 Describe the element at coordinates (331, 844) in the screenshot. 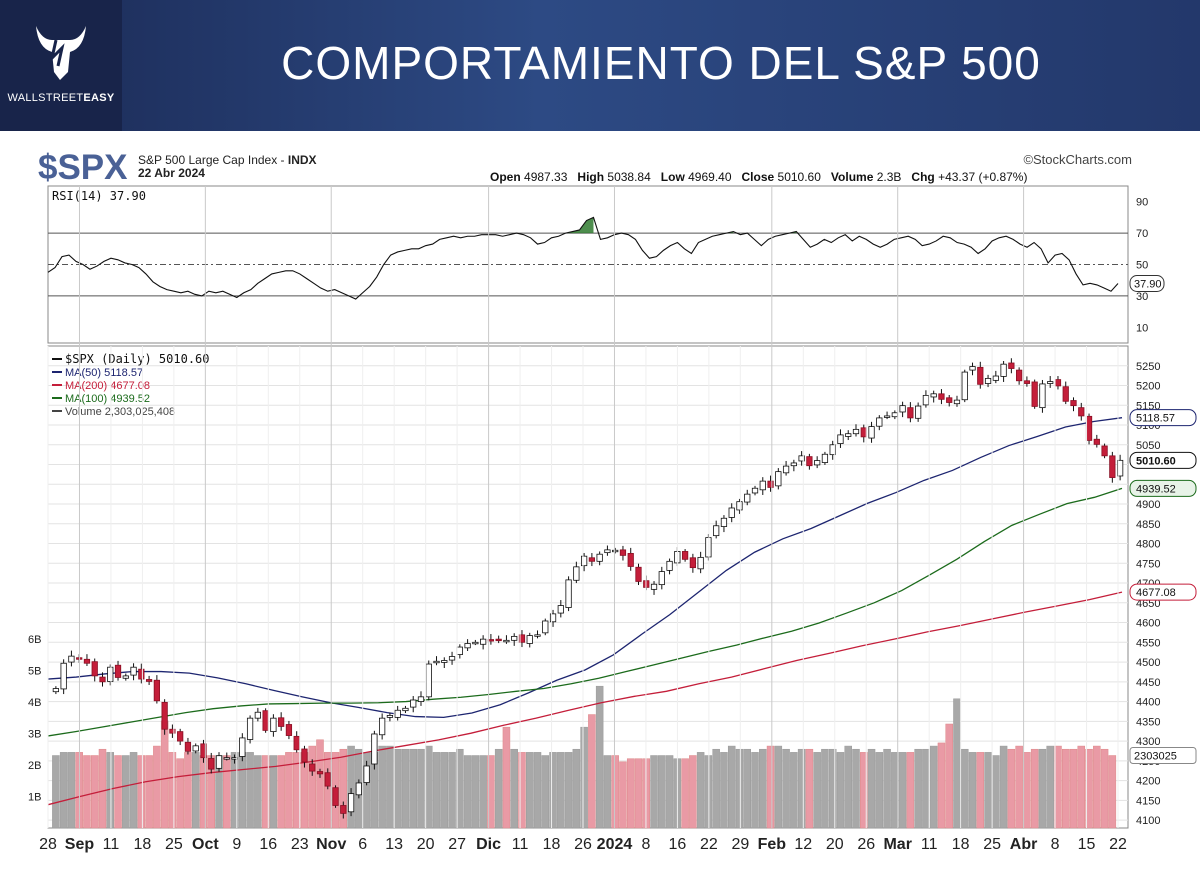

I see `x-tick-label: Nov` at that location.